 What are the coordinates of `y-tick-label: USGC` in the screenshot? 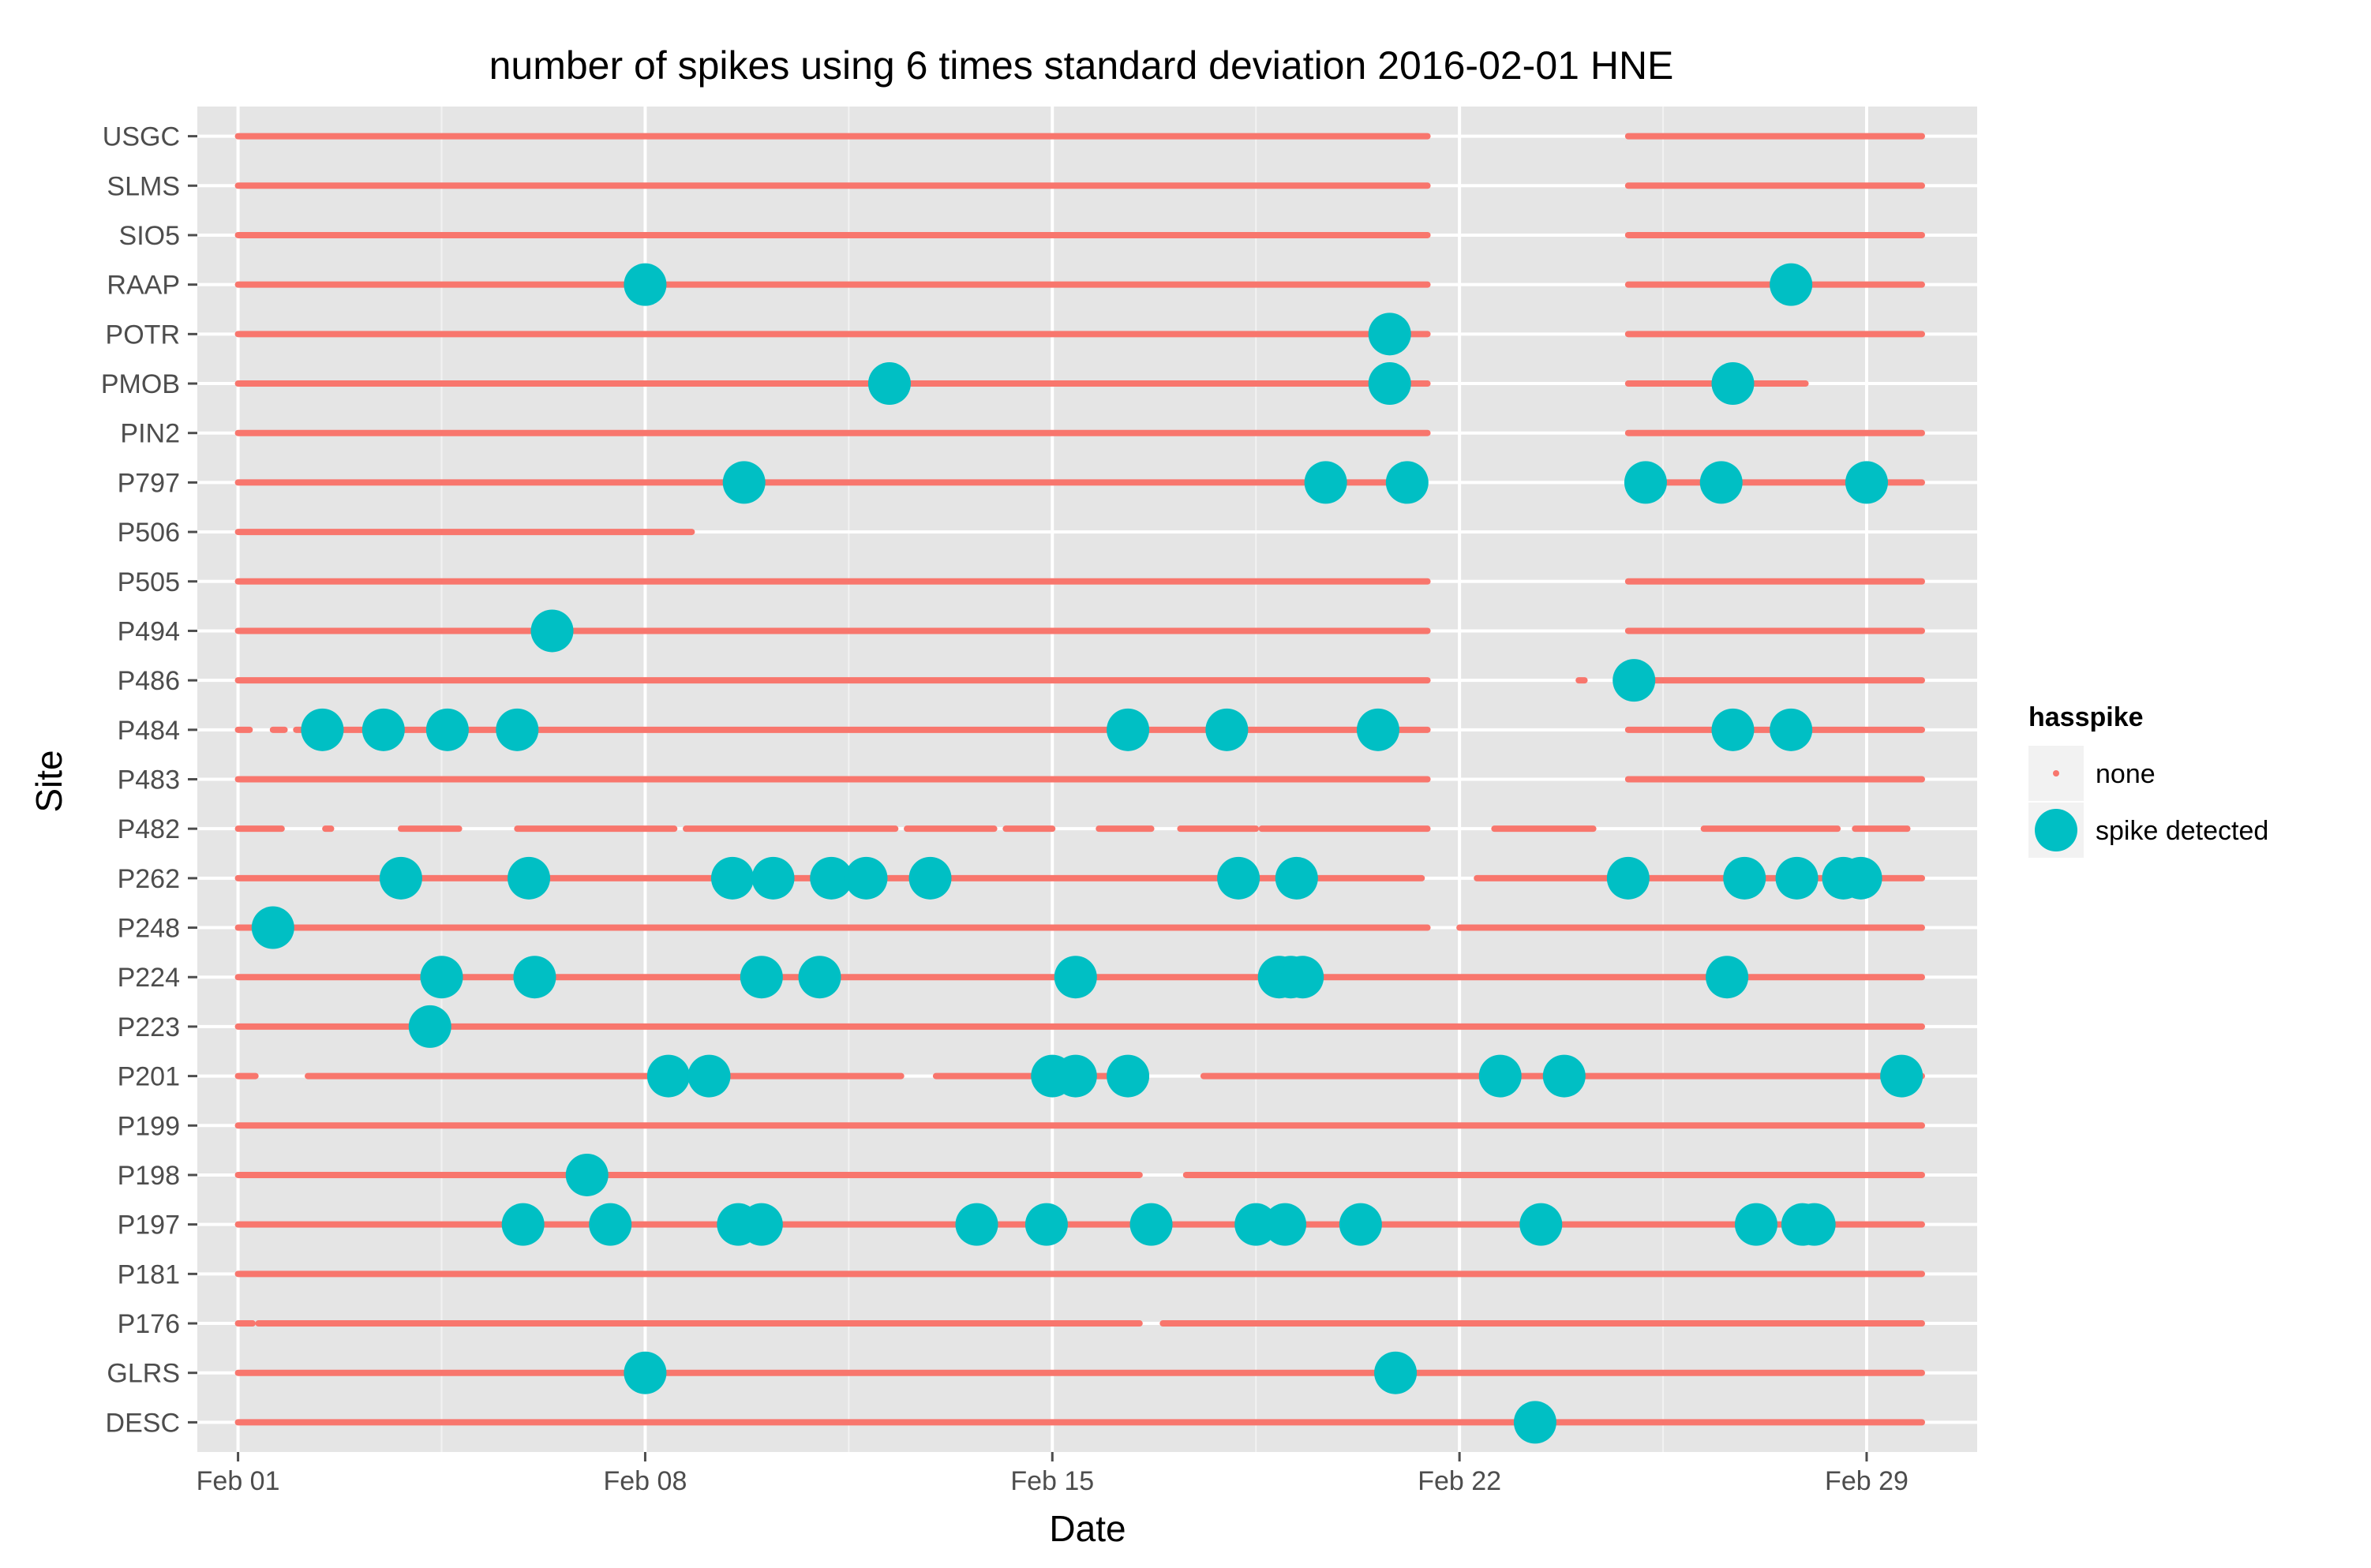 It's located at (141, 137).